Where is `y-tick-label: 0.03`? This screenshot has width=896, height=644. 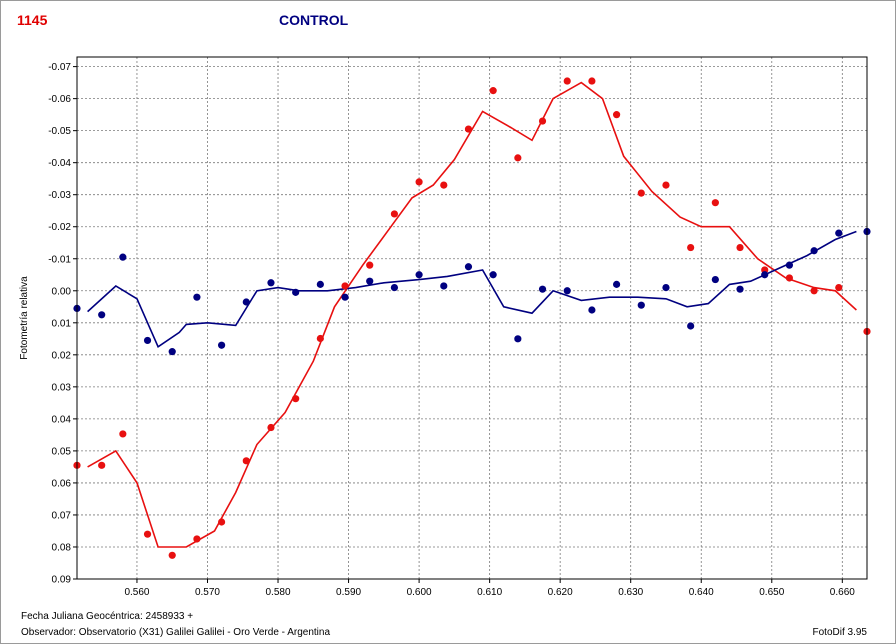 y-tick-label: 0.03 is located at coordinates (62, 387).